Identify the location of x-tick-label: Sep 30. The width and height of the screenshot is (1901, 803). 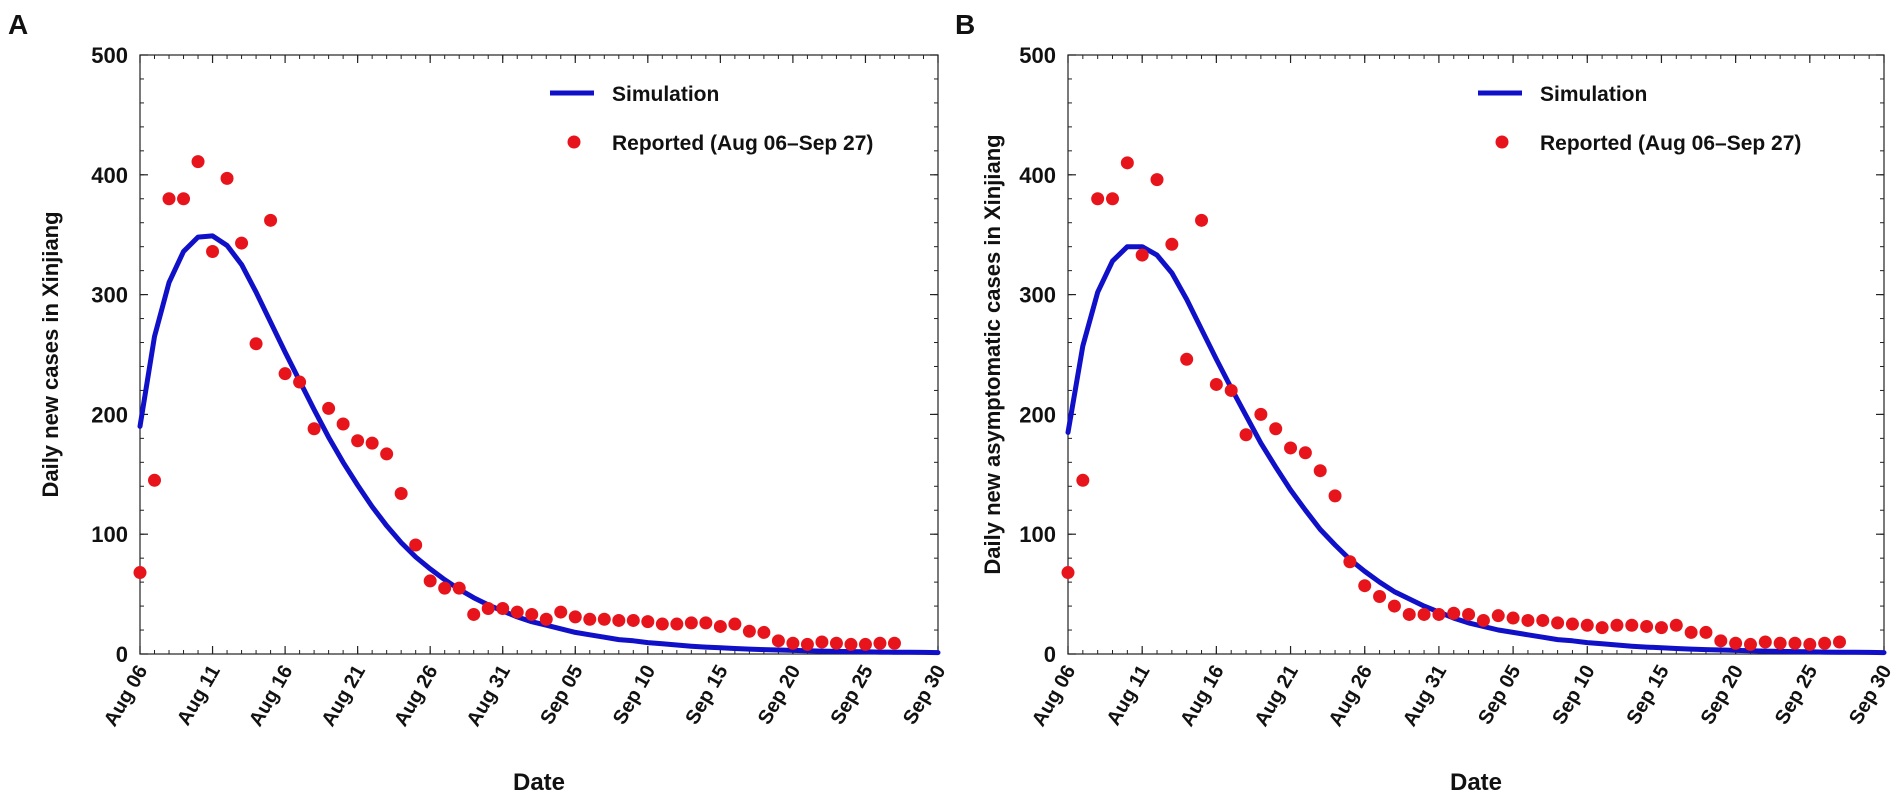
(1870, 695).